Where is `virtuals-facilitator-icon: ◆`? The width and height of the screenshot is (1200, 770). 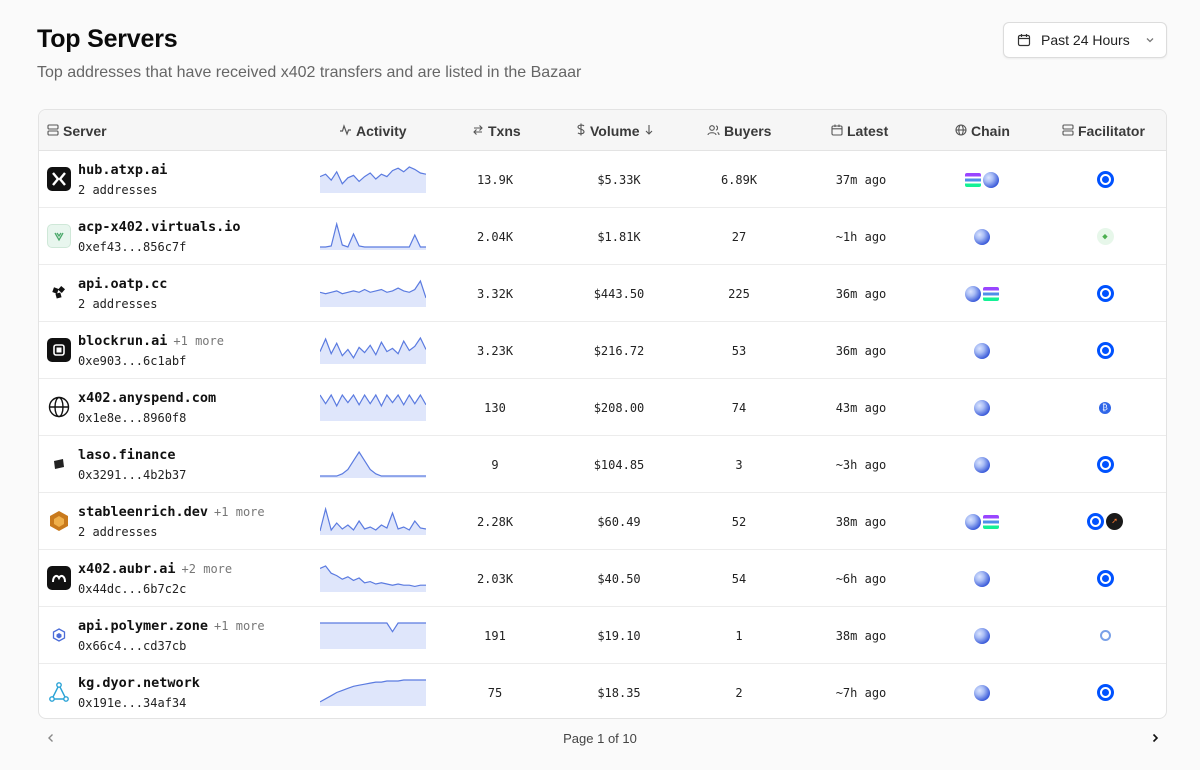
virtuals-facilitator-icon: ◆ is located at coordinates (1105, 236).